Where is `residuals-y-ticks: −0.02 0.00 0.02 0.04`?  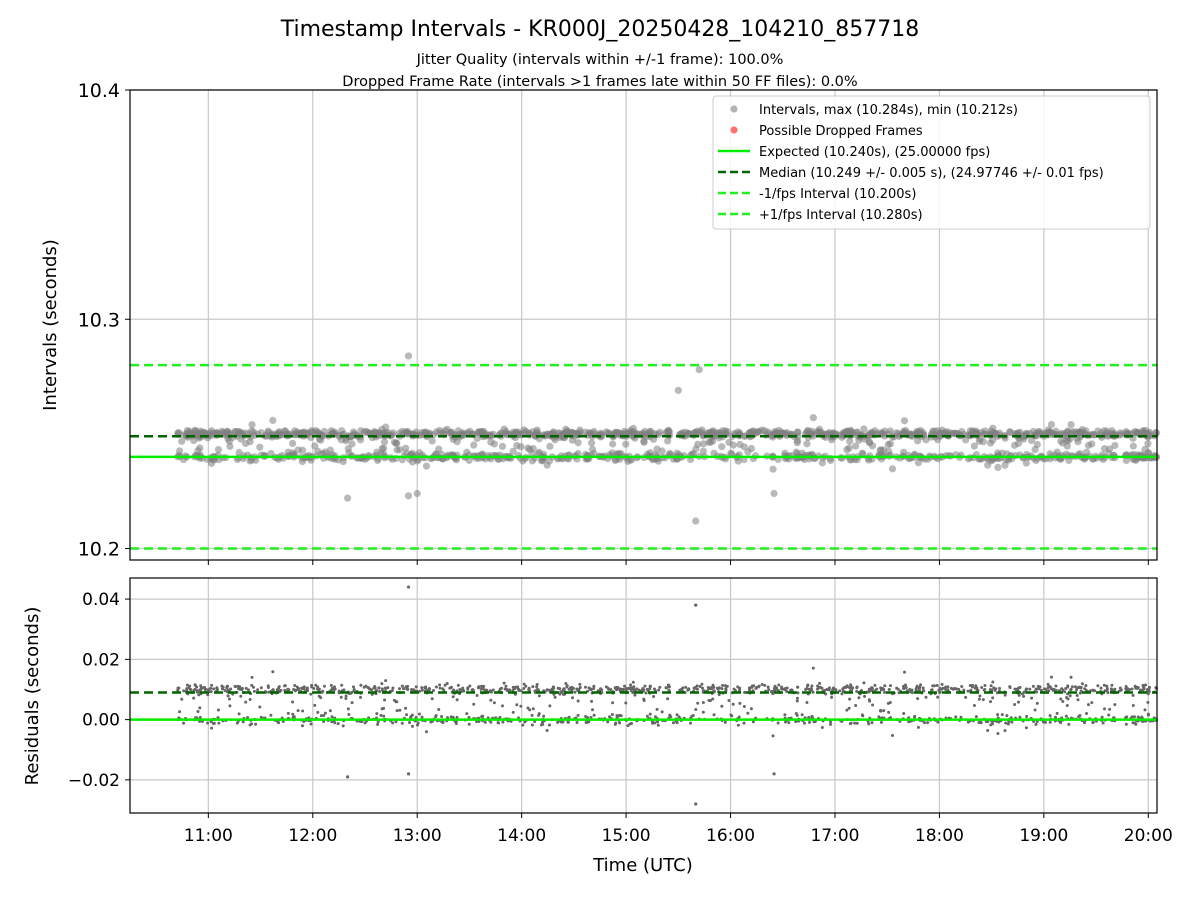
residuals-y-ticks: −0.02 0.00 0.02 0.04 is located at coordinates (99, 690).